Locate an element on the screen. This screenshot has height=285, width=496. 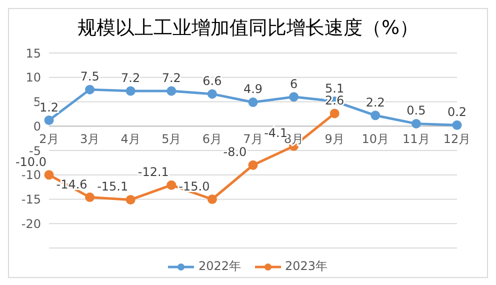
data-label: 2.2 is located at coordinates (375, 102).